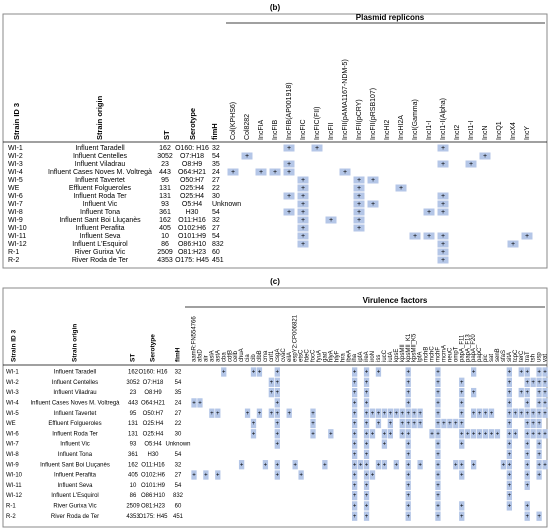 The width and height of the screenshot is (550, 528). I want to click on row-cell: O5:H4, so click(153, 445).